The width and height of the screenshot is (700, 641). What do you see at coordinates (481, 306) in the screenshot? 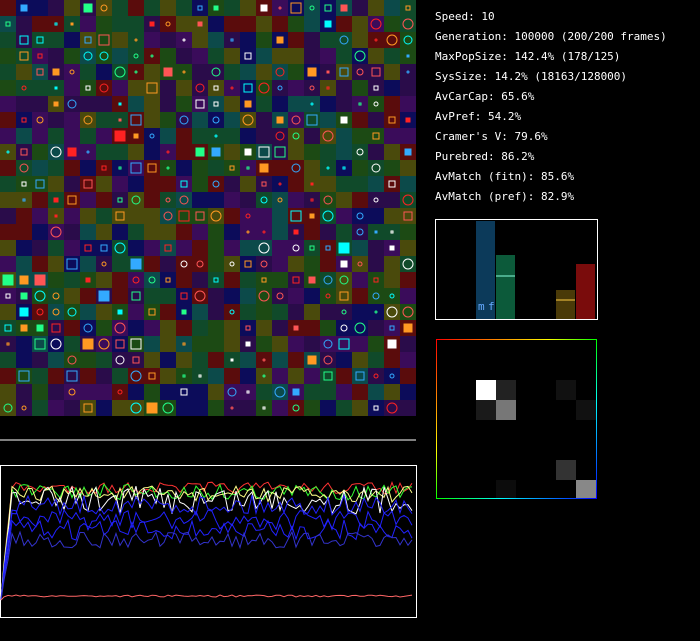
I see `hist-label: m` at bounding box center [481, 306].